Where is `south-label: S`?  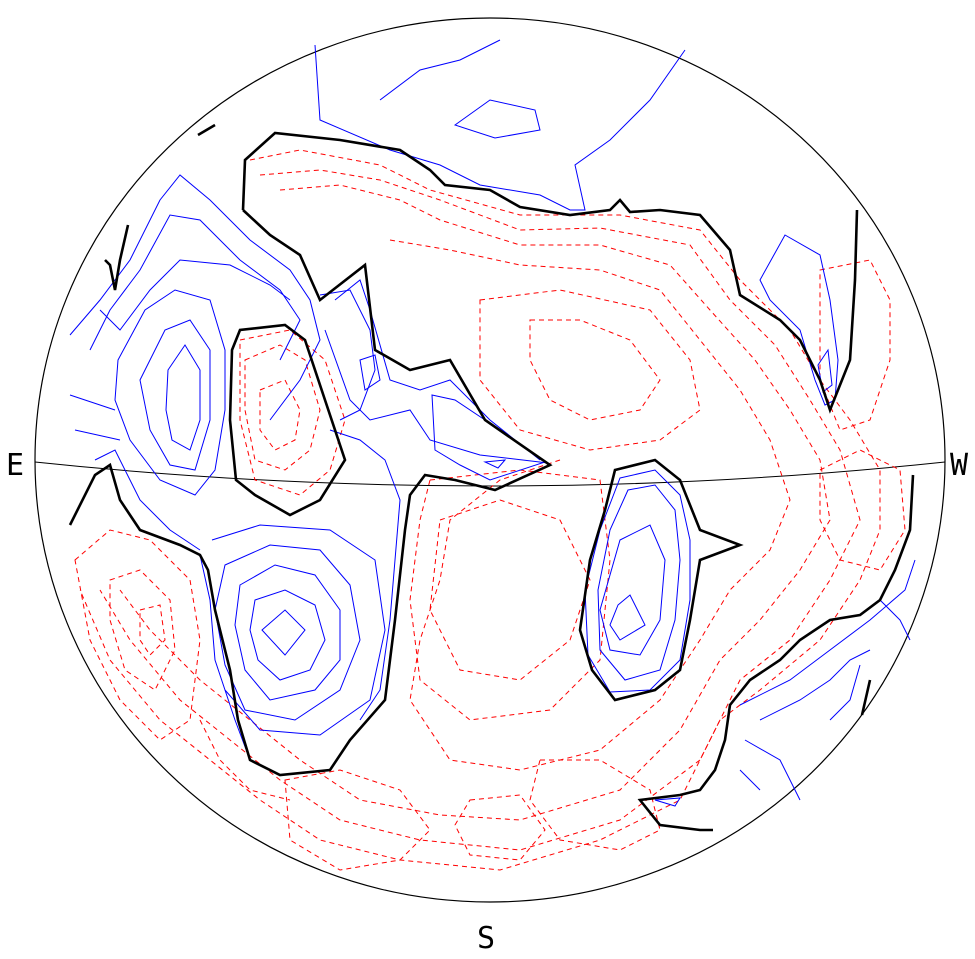
south-label: S is located at coordinates (486, 938).